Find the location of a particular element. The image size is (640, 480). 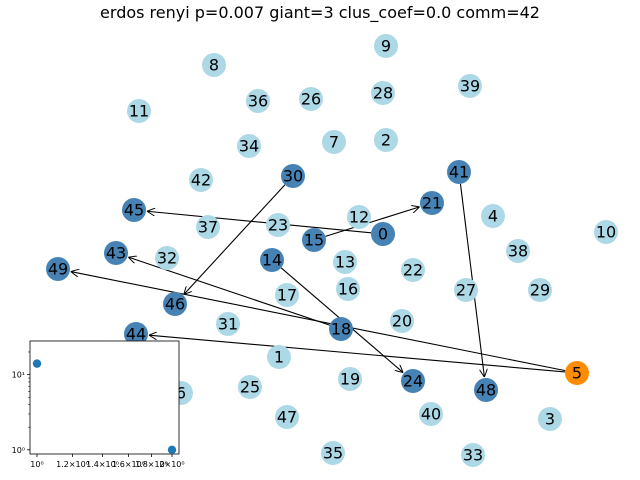

node-label-40: 40 is located at coordinates (431, 414).